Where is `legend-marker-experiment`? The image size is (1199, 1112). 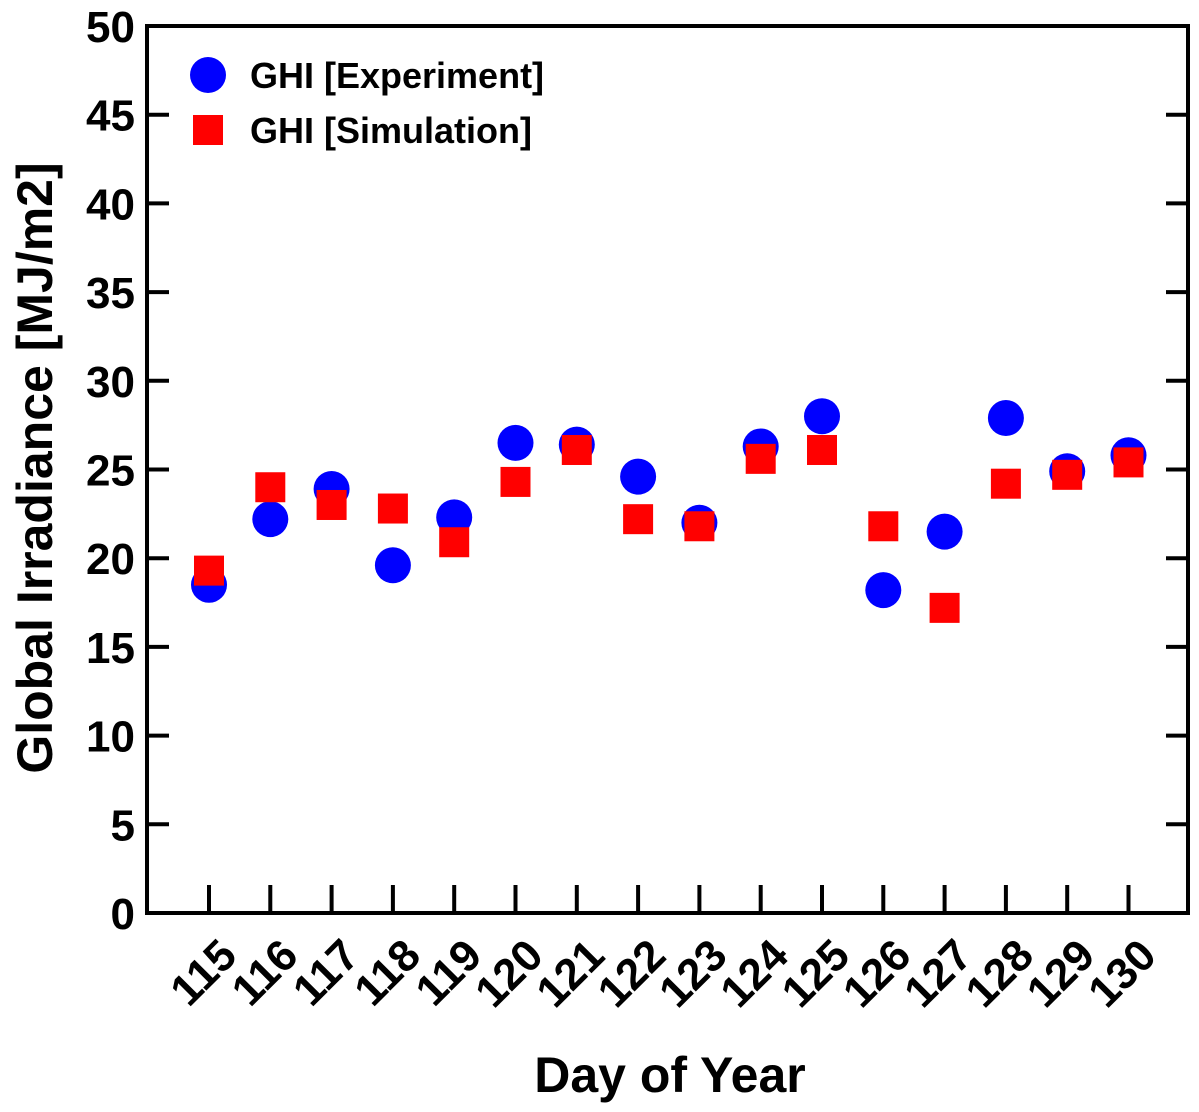 legend-marker-experiment is located at coordinates (208, 75).